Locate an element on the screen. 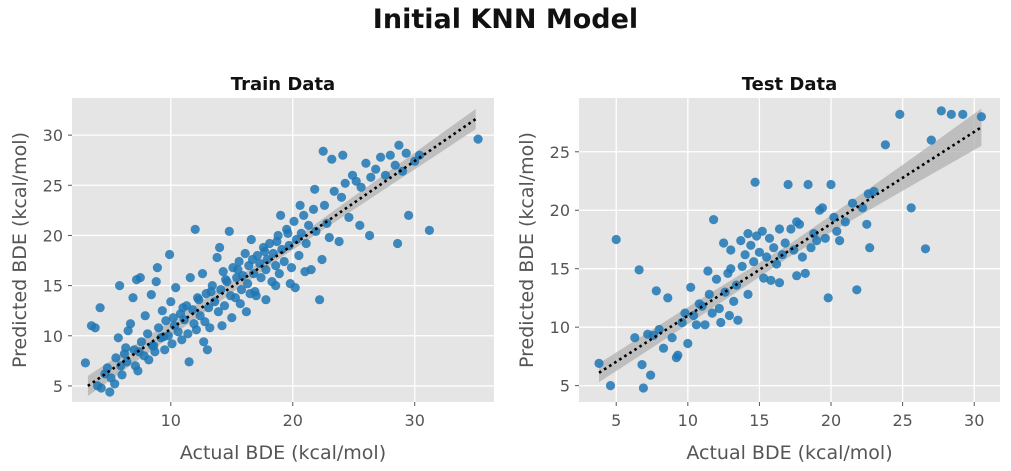 The image size is (1011, 471). test-ytick-label: 5 is located at coordinates (565, 386).